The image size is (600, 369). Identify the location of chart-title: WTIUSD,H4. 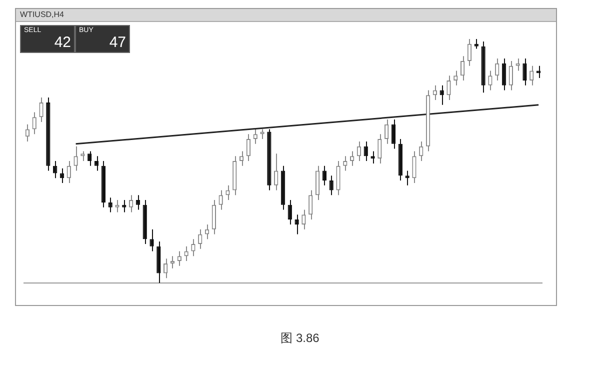
(286, 15).